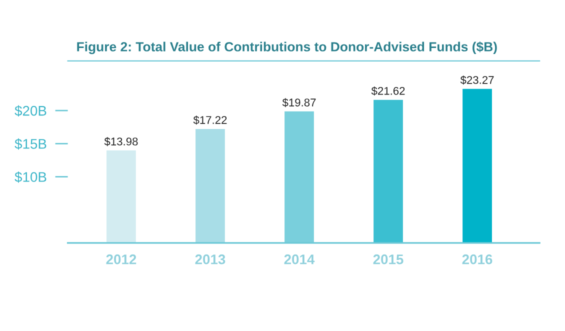 This screenshot has width=565, height=331. I want to click on data-label: $13.98, so click(121, 141).